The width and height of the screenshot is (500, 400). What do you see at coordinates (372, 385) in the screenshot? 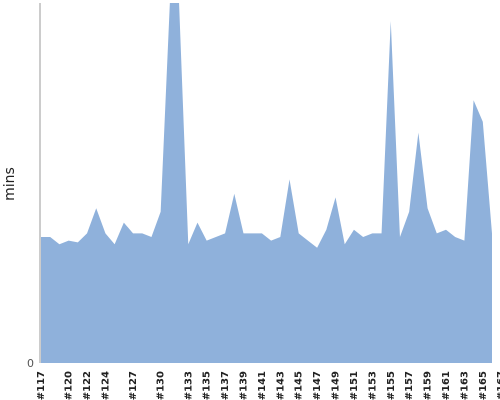
I see `x-tick-label: #153` at bounding box center [372, 385].